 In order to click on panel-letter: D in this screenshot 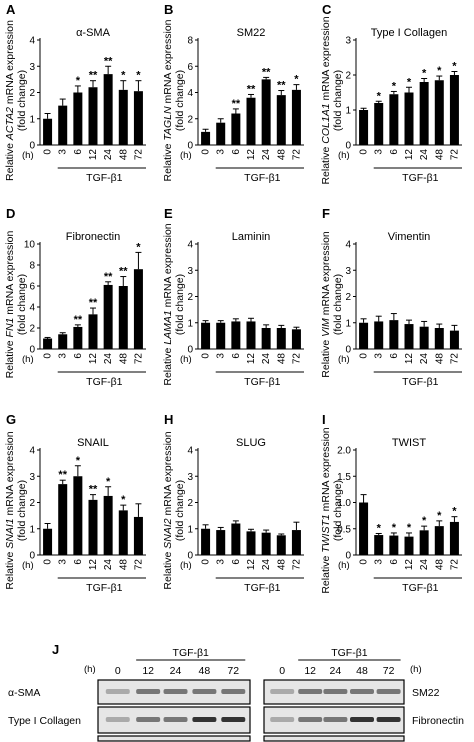, I will do `click(10, 213)`.